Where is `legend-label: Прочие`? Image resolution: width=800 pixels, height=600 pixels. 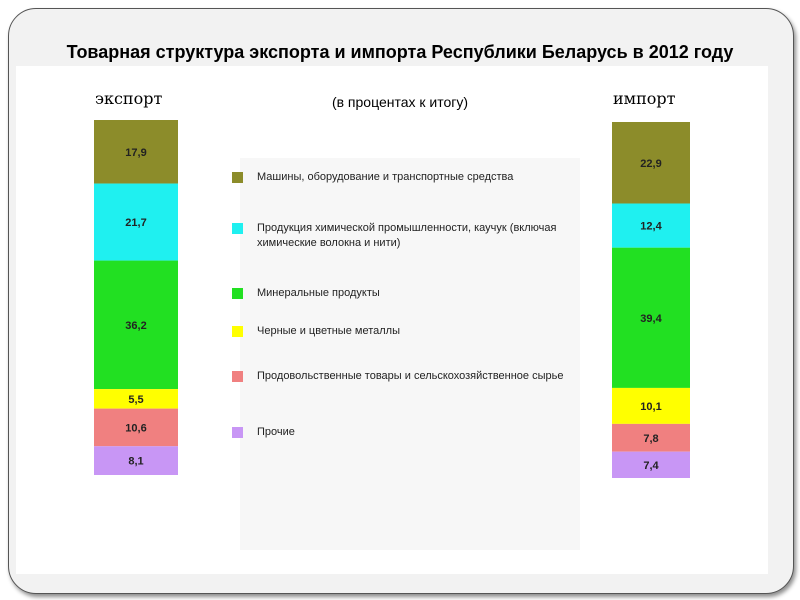 legend-label: Прочие is located at coordinates (276, 432).